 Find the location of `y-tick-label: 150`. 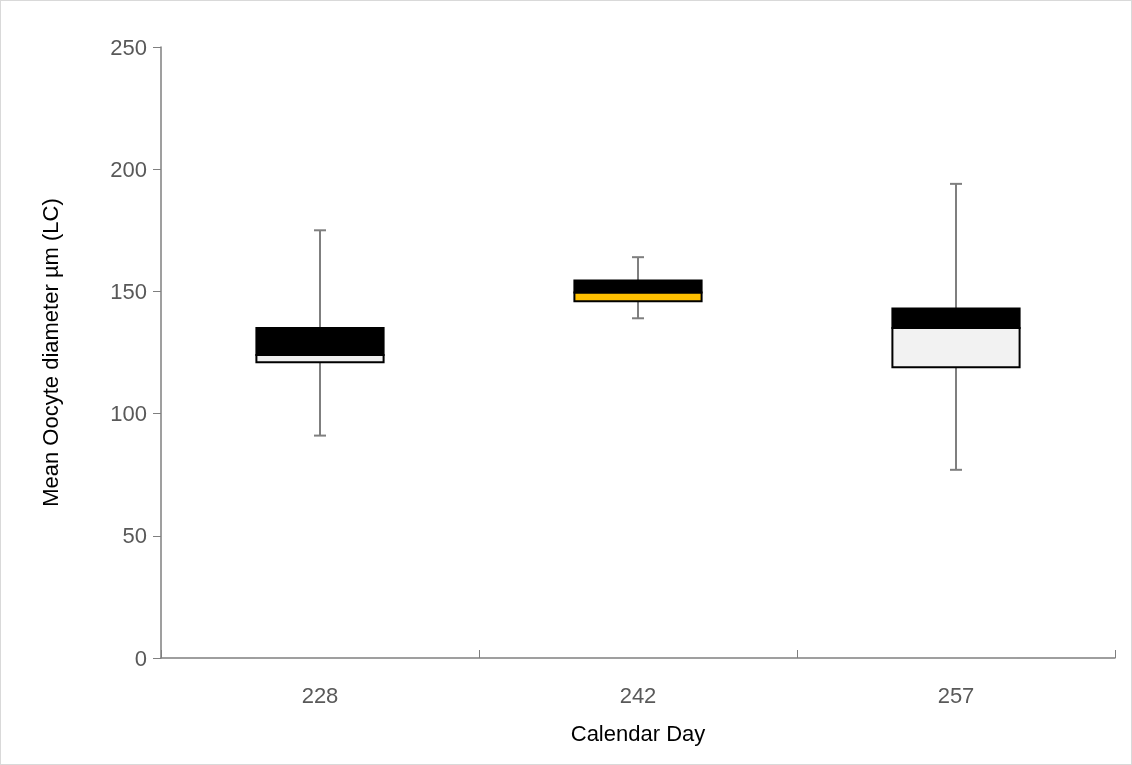

y-tick-label: 150 is located at coordinates (128, 291).